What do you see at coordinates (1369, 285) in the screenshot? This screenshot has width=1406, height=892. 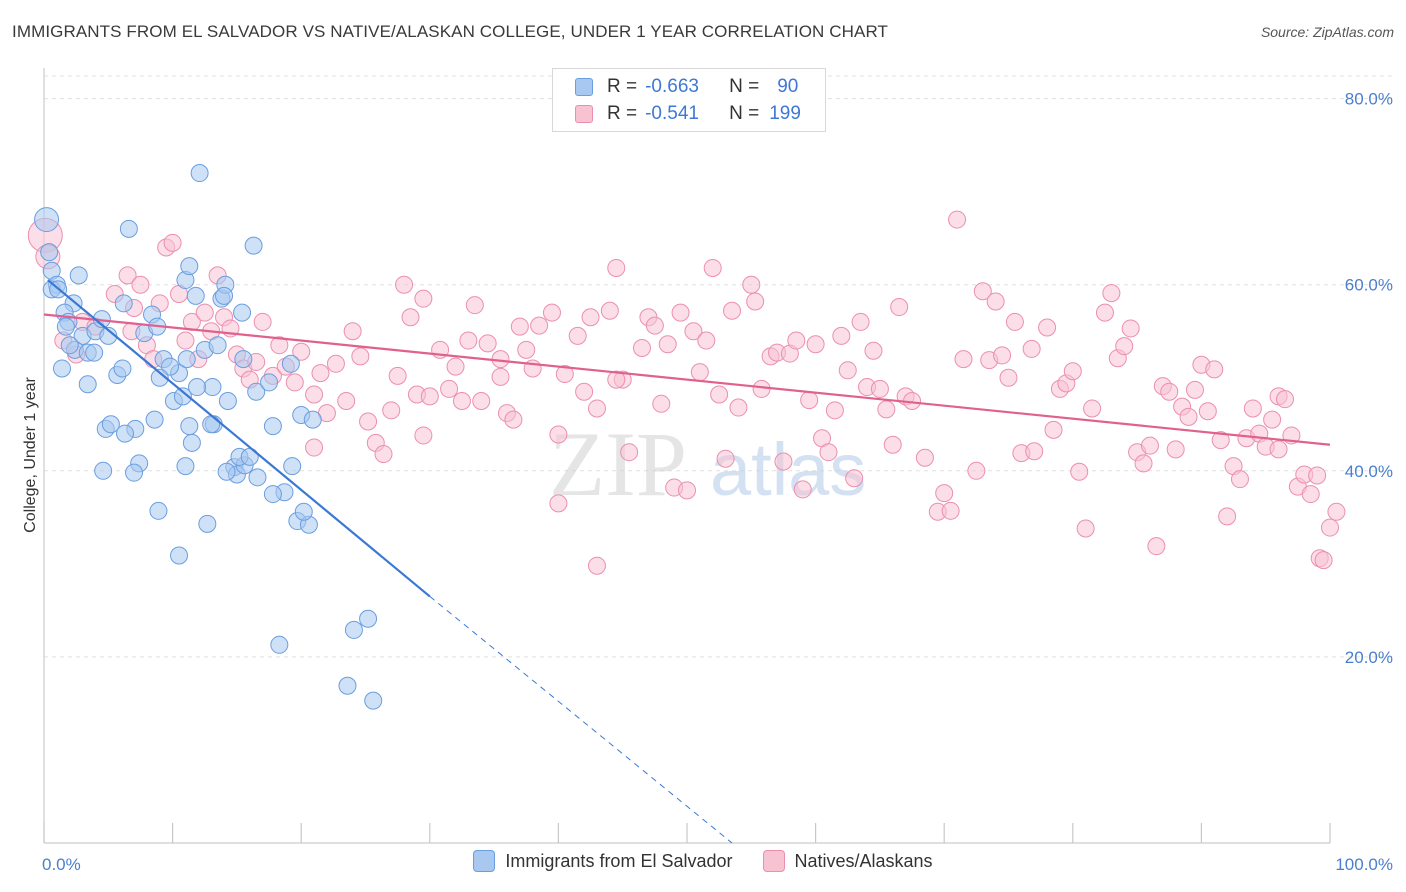 I see `y-tick-label: 60.0%` at bounding box center [1369, 285].